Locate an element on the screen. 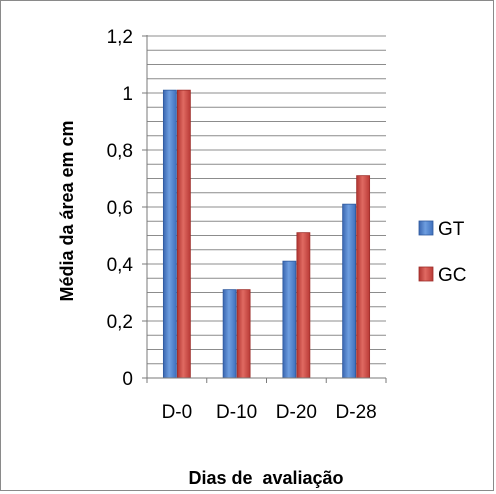  x-tick-label: D-28 is located at coordinates (356, 412).